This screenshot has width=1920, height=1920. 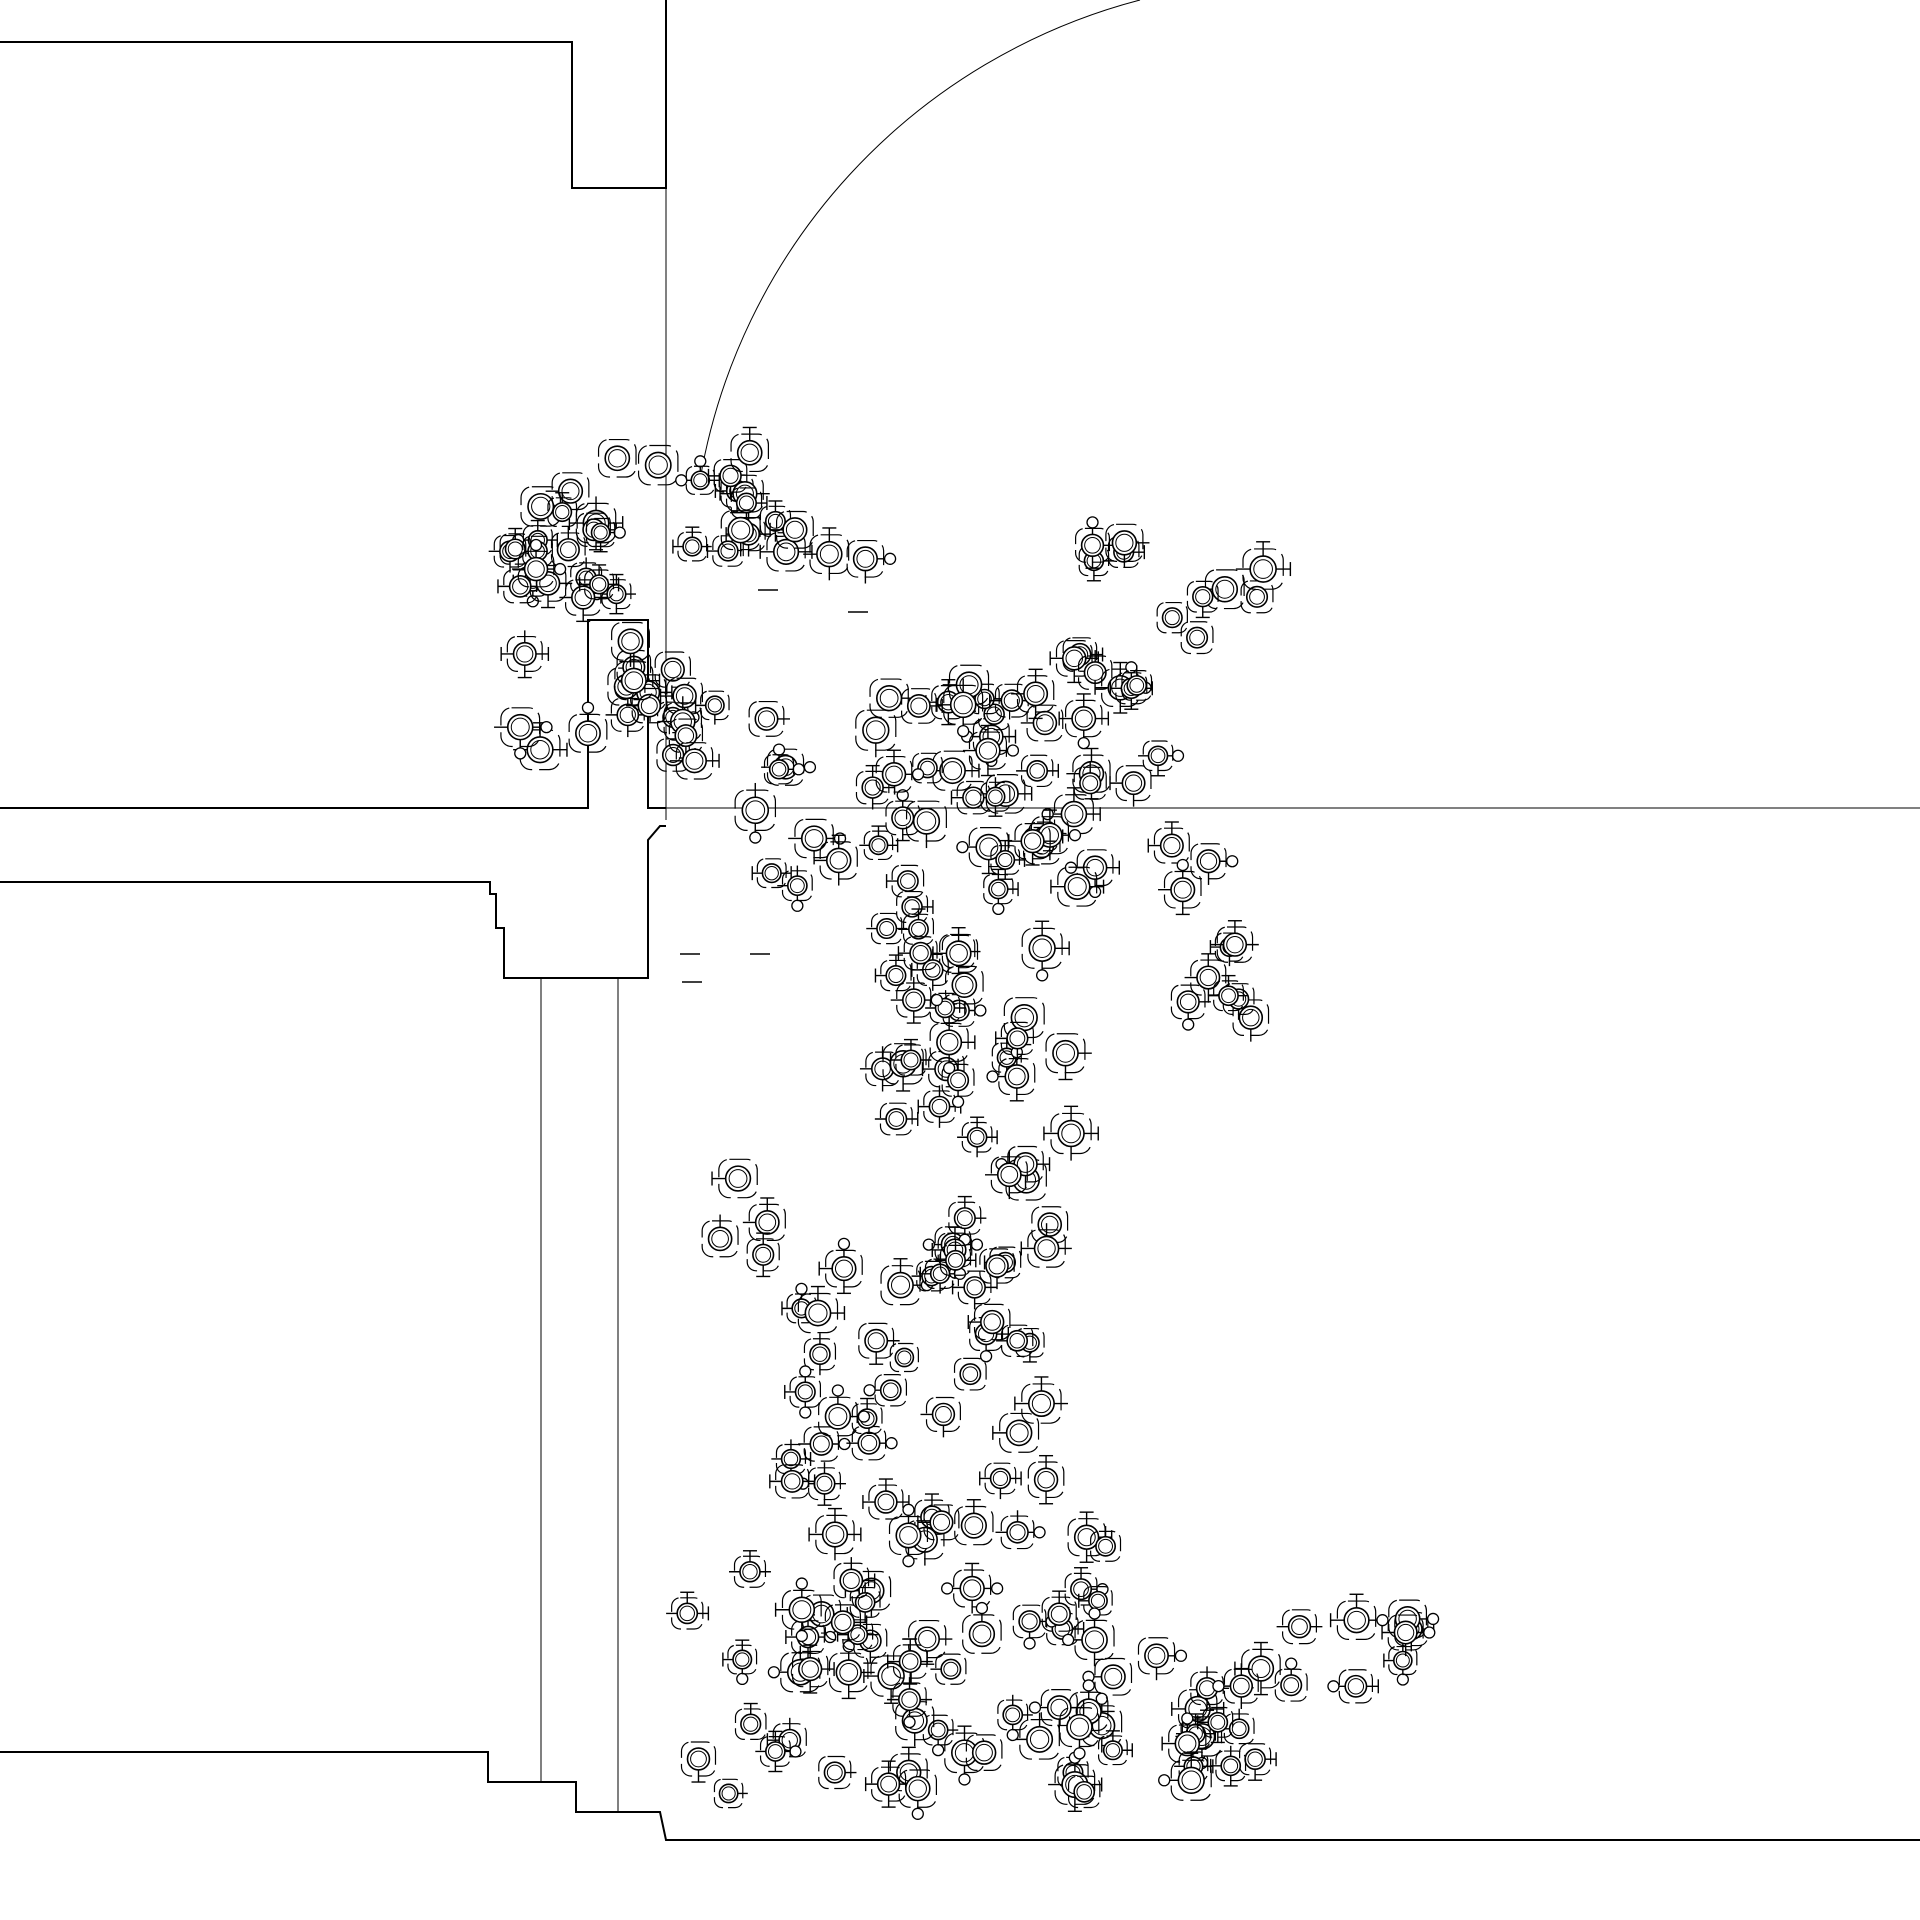 I want to click on door-swing-arc, so click(x=920, y=240).